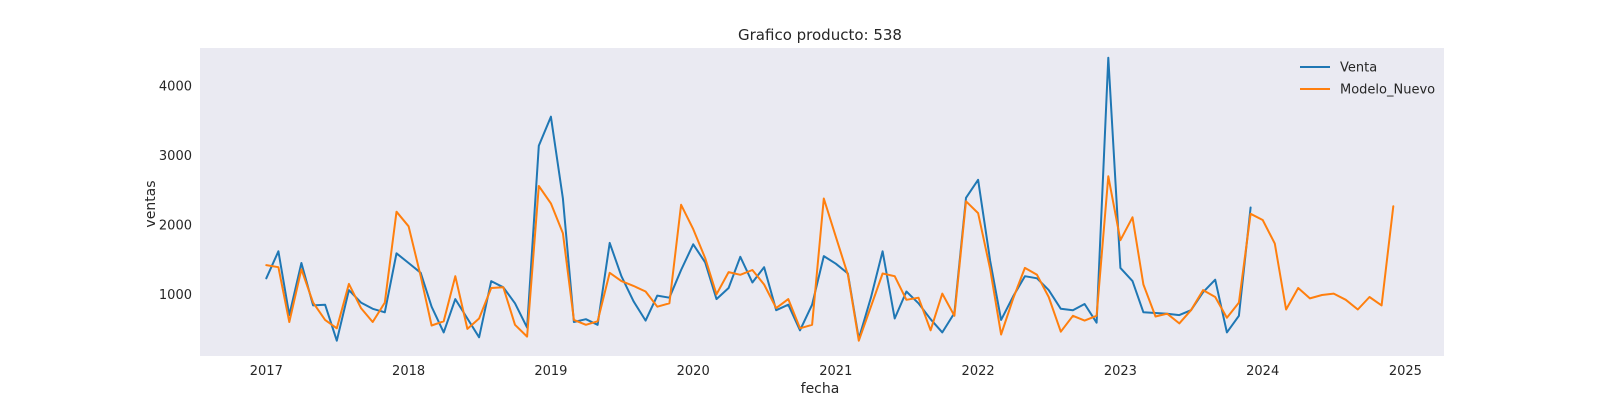 Image resolution: width=1600 pixels, height=400 pixels. What do you see at coordinates (693, 371) in the screenshot?
I see `x-tick-label: 2020` at bounding box center [693, 371].